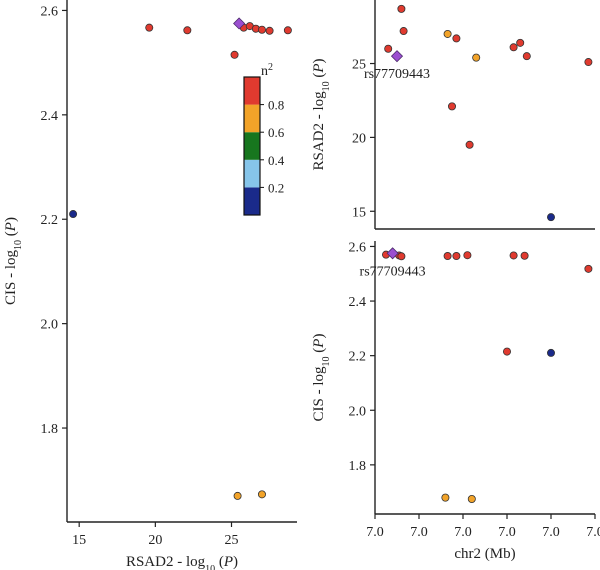 This screenshot has width=600, height=570. Describe the element at coordinates (359, 65) in the screenshot. I see `y-tick-label: 25` at that location.